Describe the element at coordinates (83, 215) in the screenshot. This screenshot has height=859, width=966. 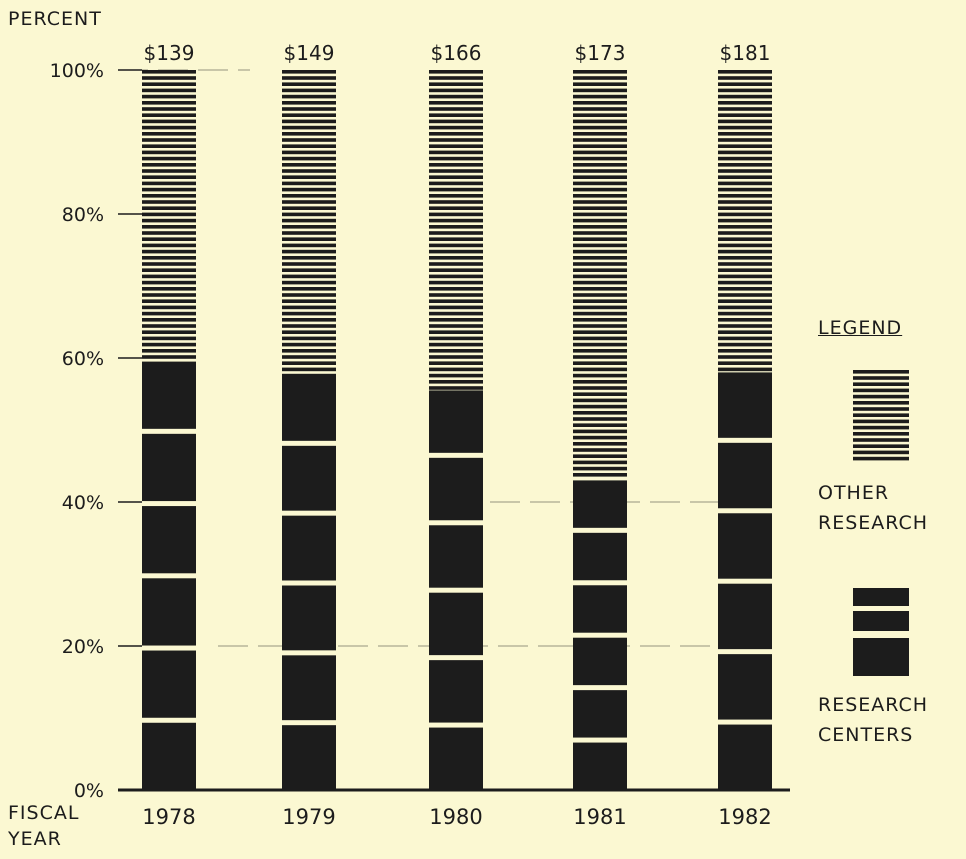
I see `y-tick-label: 80%` at that location.